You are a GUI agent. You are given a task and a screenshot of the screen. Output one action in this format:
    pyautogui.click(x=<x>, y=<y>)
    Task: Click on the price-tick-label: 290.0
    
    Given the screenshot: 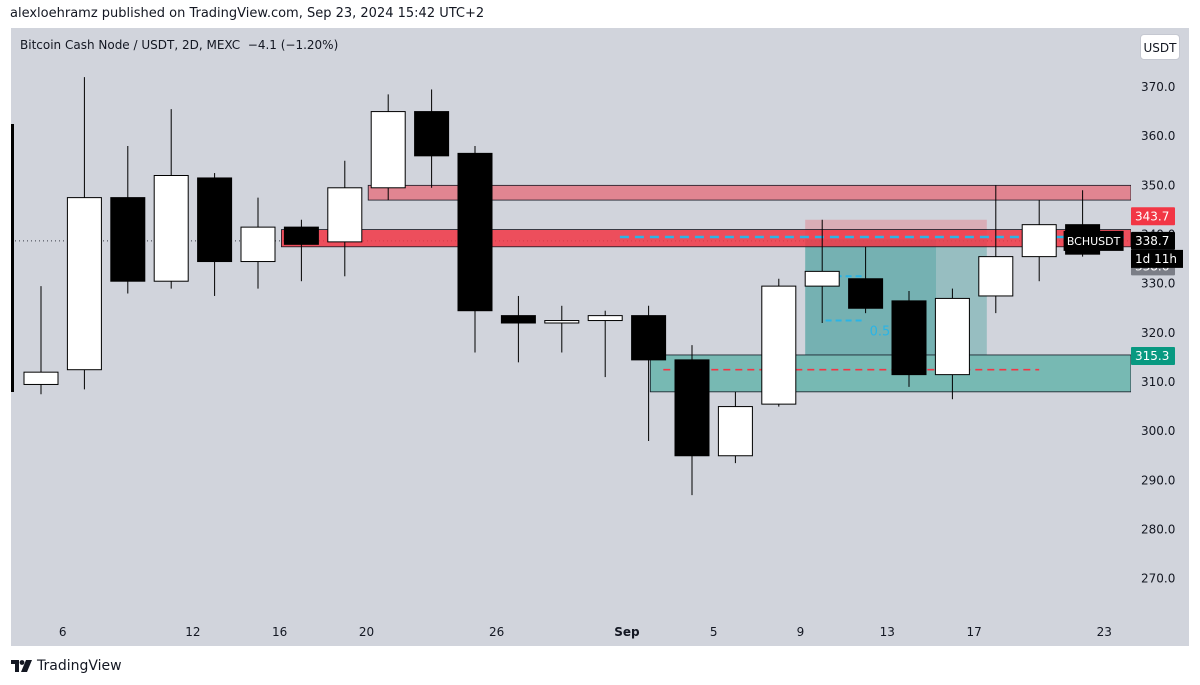 What is the action you would take?
    pyautogui.click(x=1158, y=480)
    